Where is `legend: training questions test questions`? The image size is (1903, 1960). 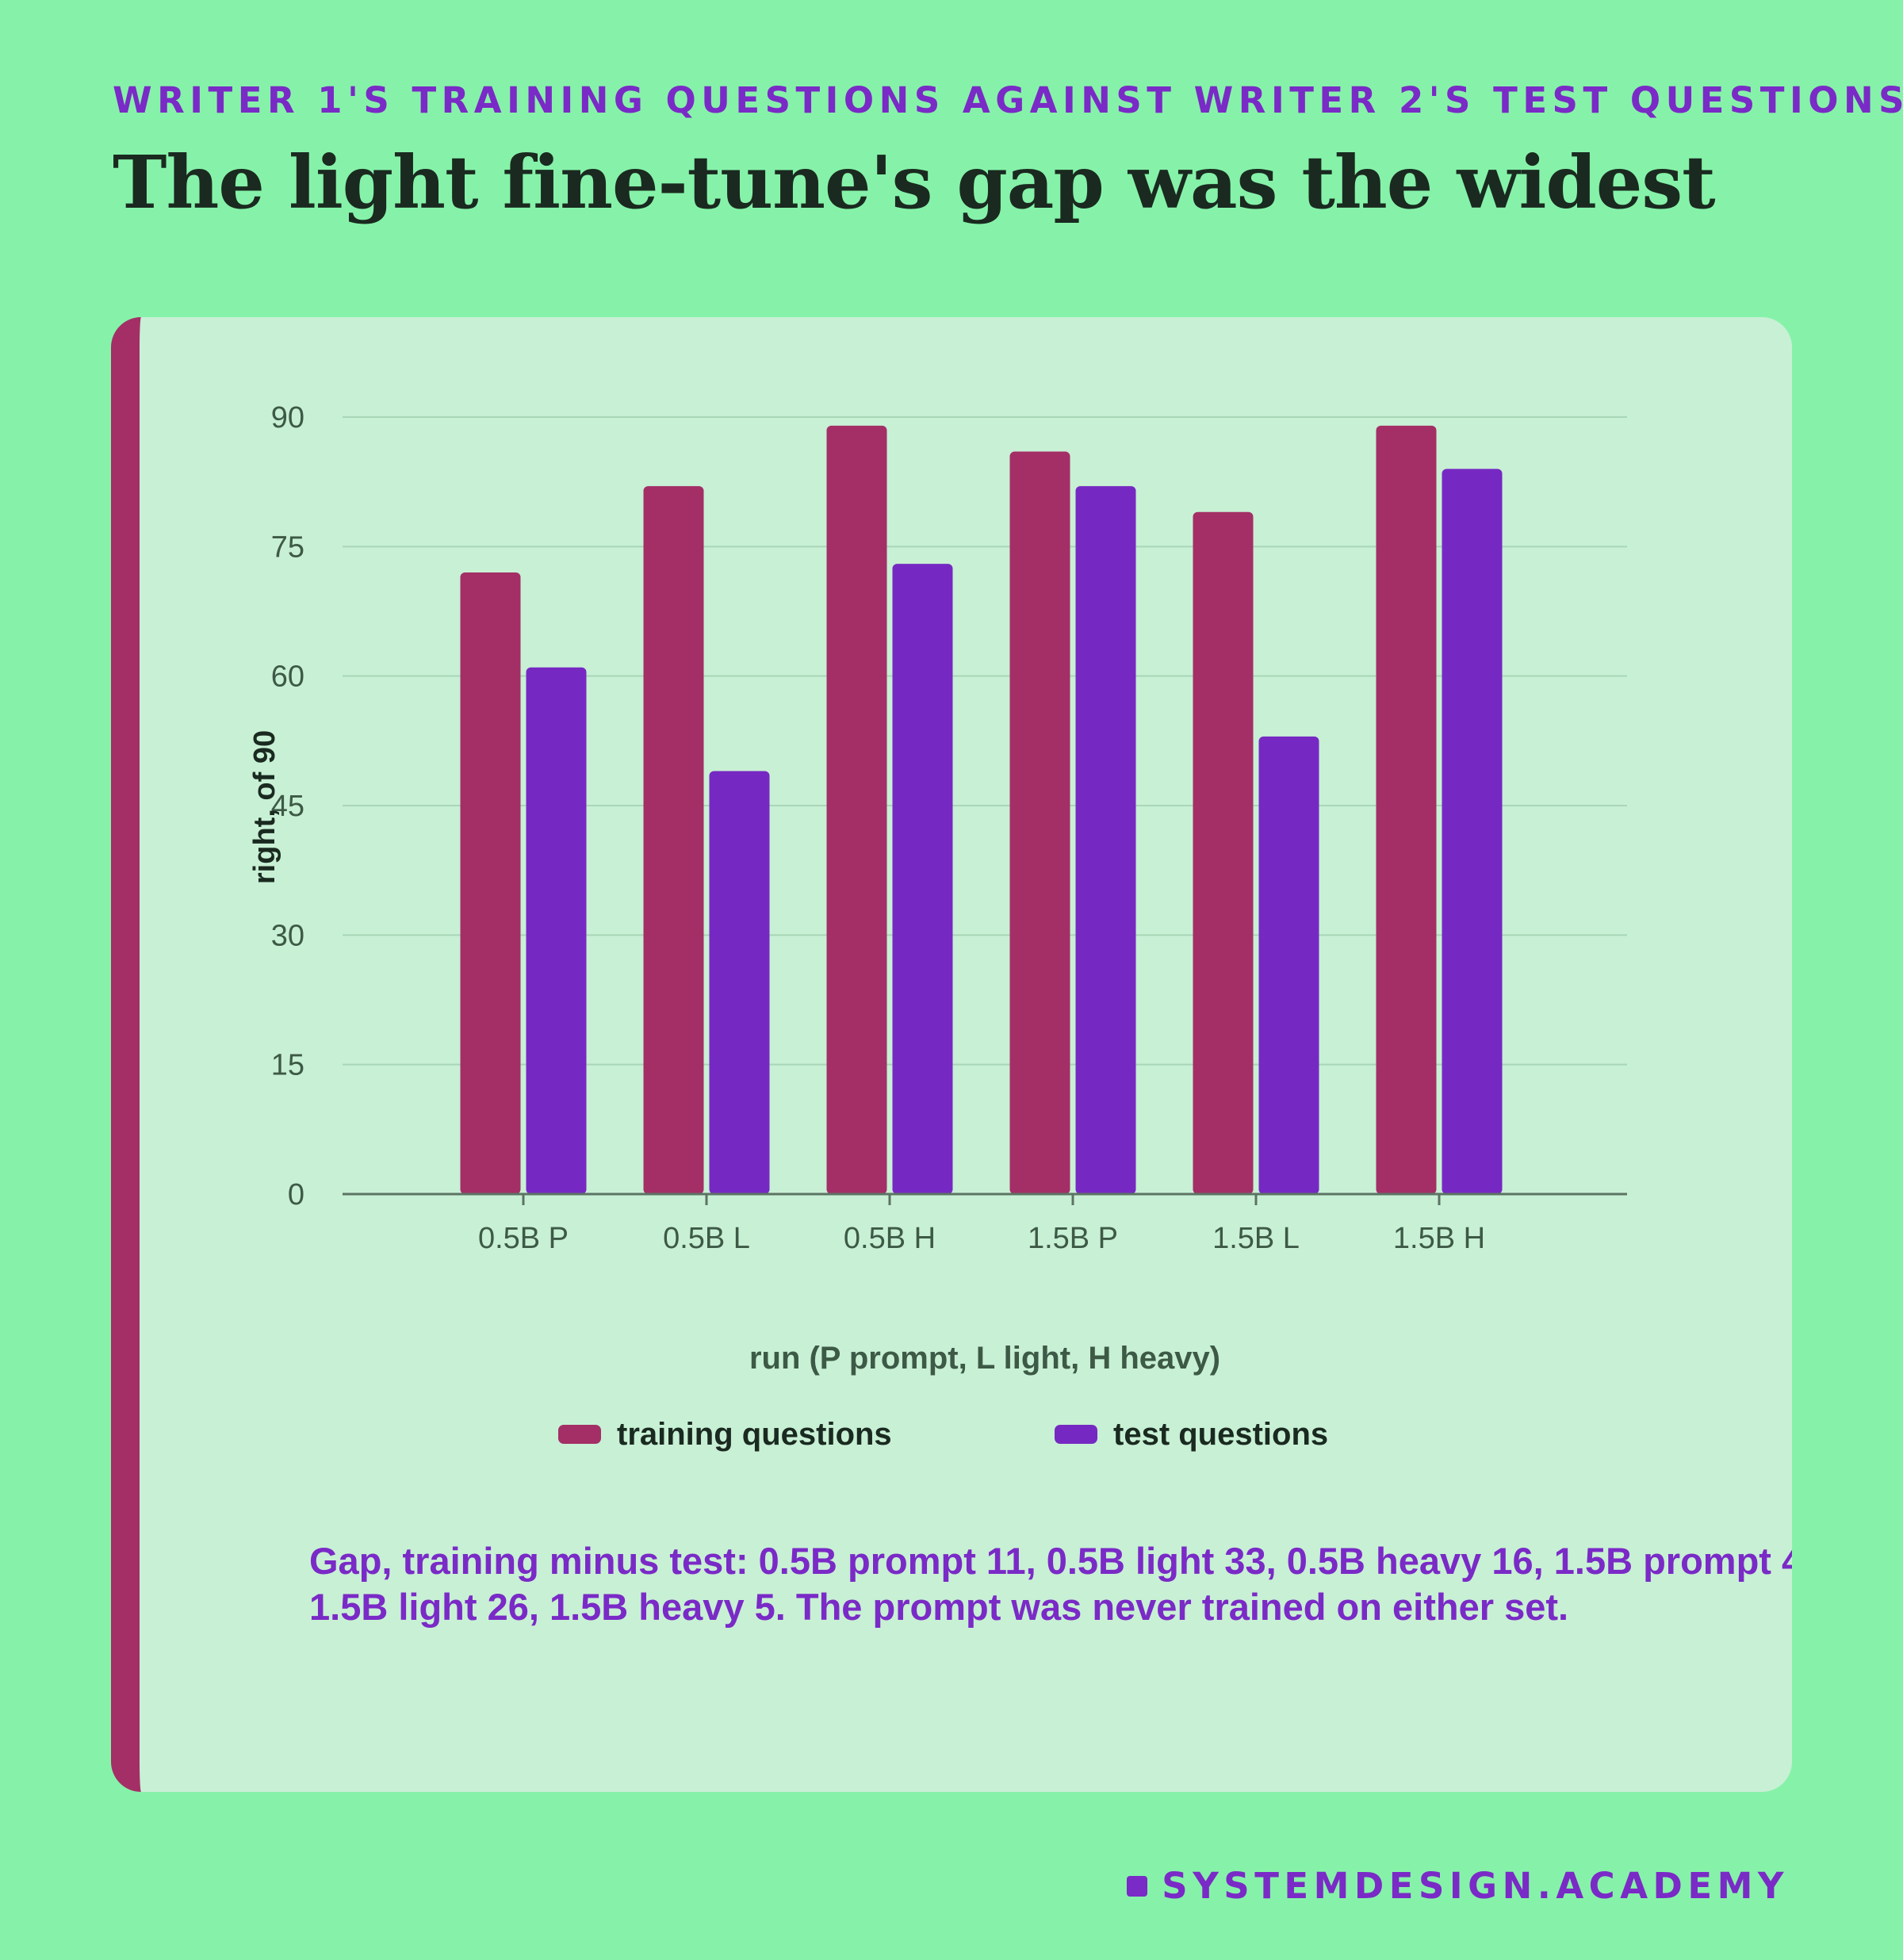 legend: training questions test questions is located at coordinates (943, 1434).